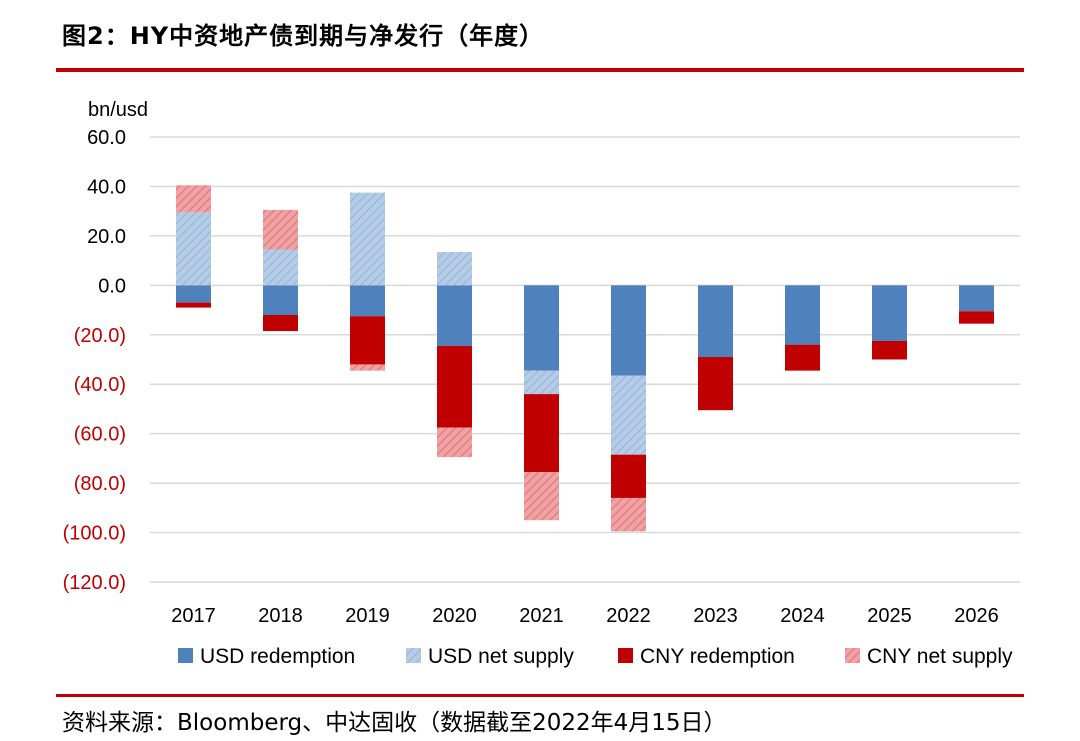 The image size is (1080, 741). What do you see at coordinates (280, 300) in the screenshot?
I see `bar-usd-redemption-2018` at bounding box center [280, 300].